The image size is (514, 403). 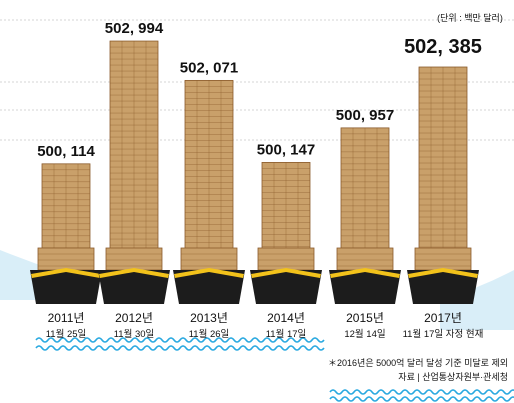 I want to click on date-label-3: 11월 17일, so click(x=286, y=334).